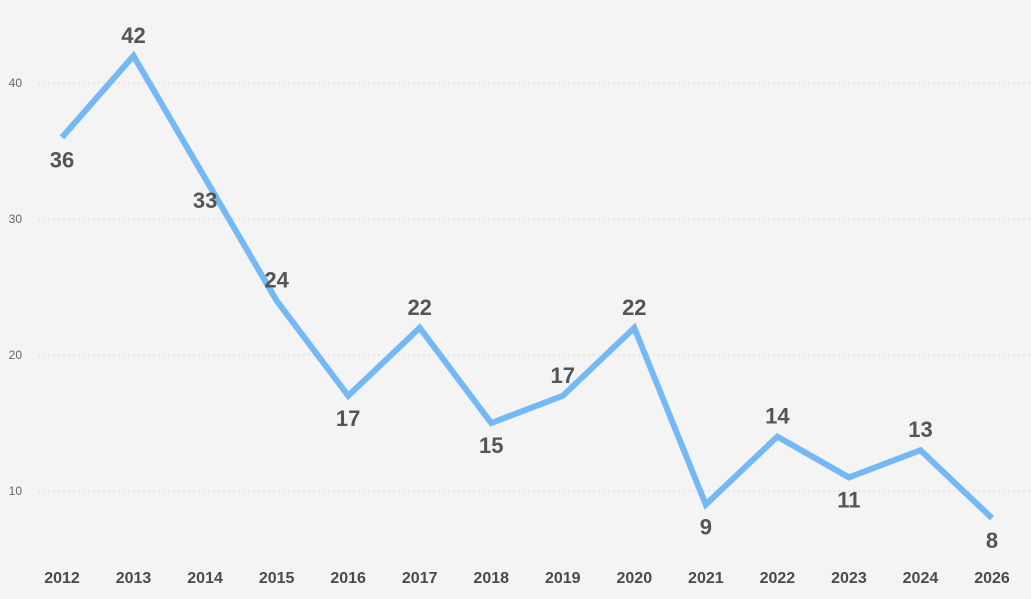 The height and width of the screenshot is (599, 1031). What do you see at coordinates (16, 287) in the screenshot?
I see `y-axis: 10 20 30 40` at bounding box center [16, 287].